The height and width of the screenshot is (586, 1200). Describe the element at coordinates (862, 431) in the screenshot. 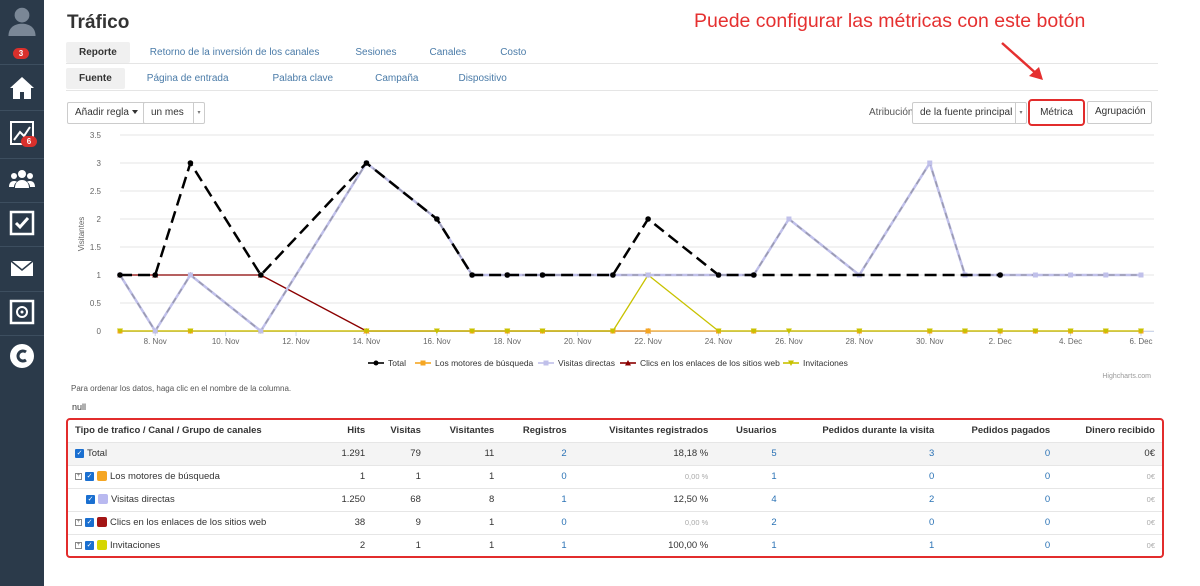

I see `column-header: Pedidos durante la visita` at that location.